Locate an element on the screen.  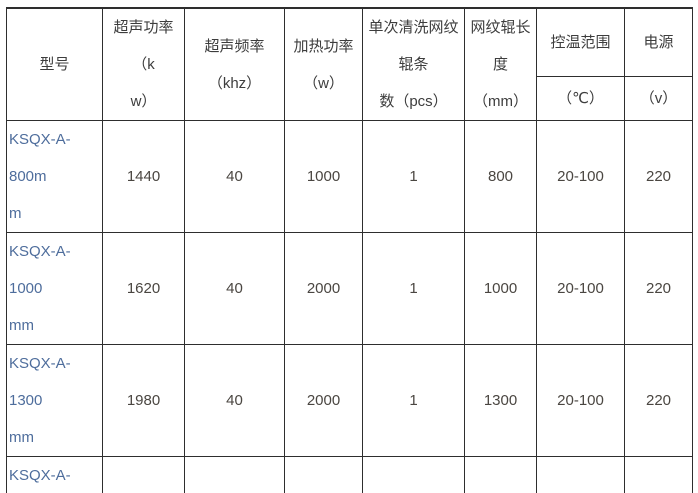
header-unit-row: （℃） （v） is located at coordinates (350, 98).